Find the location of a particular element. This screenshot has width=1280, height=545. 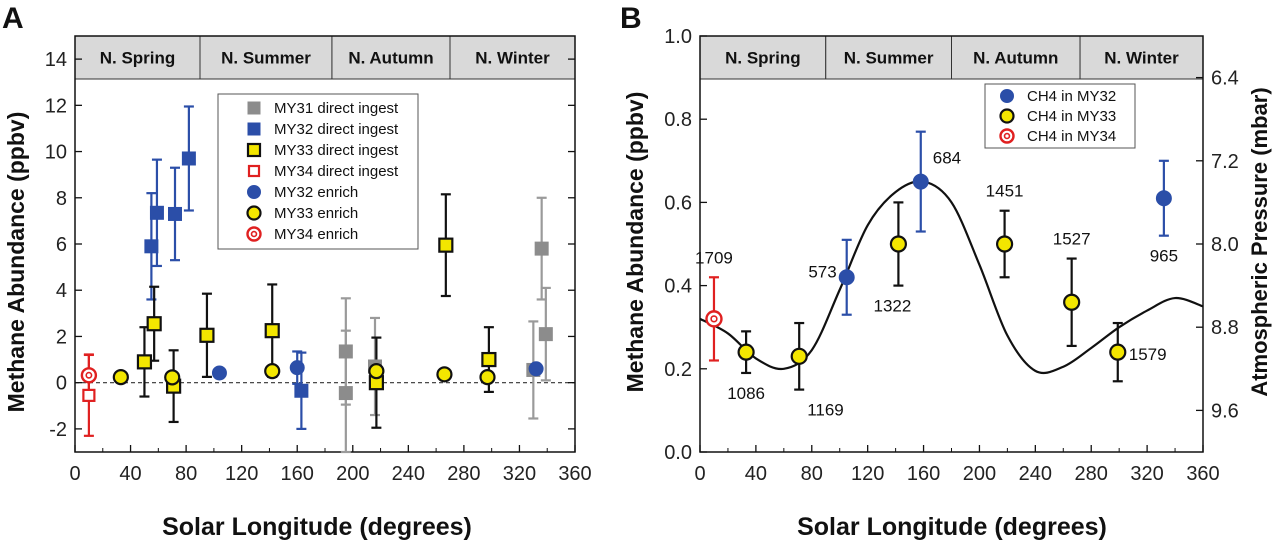

panel-b-x-axis-title: Solar Longitude (degrees) is located at coordinates (952, 527).